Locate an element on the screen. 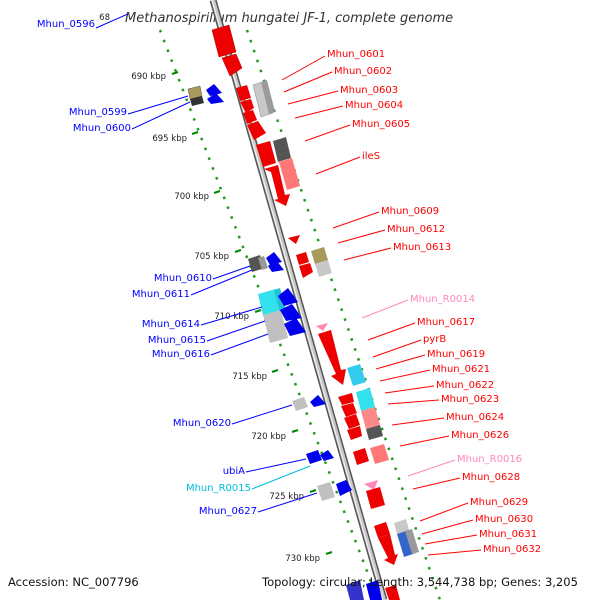 This screenshot has width=600, height=600. gene-label-right: Mhun_0609 is located at coordinates (410, 211).